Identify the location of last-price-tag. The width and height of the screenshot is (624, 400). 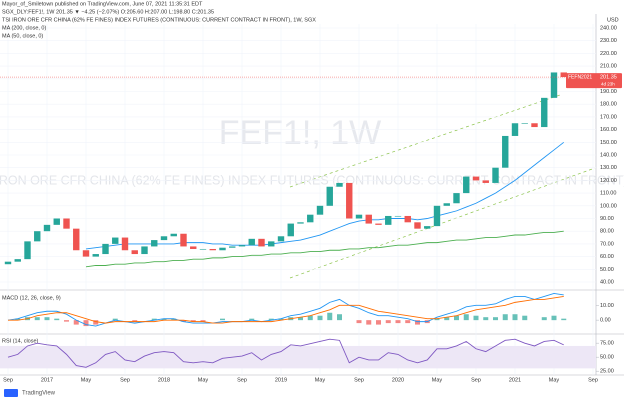
(594, 81).